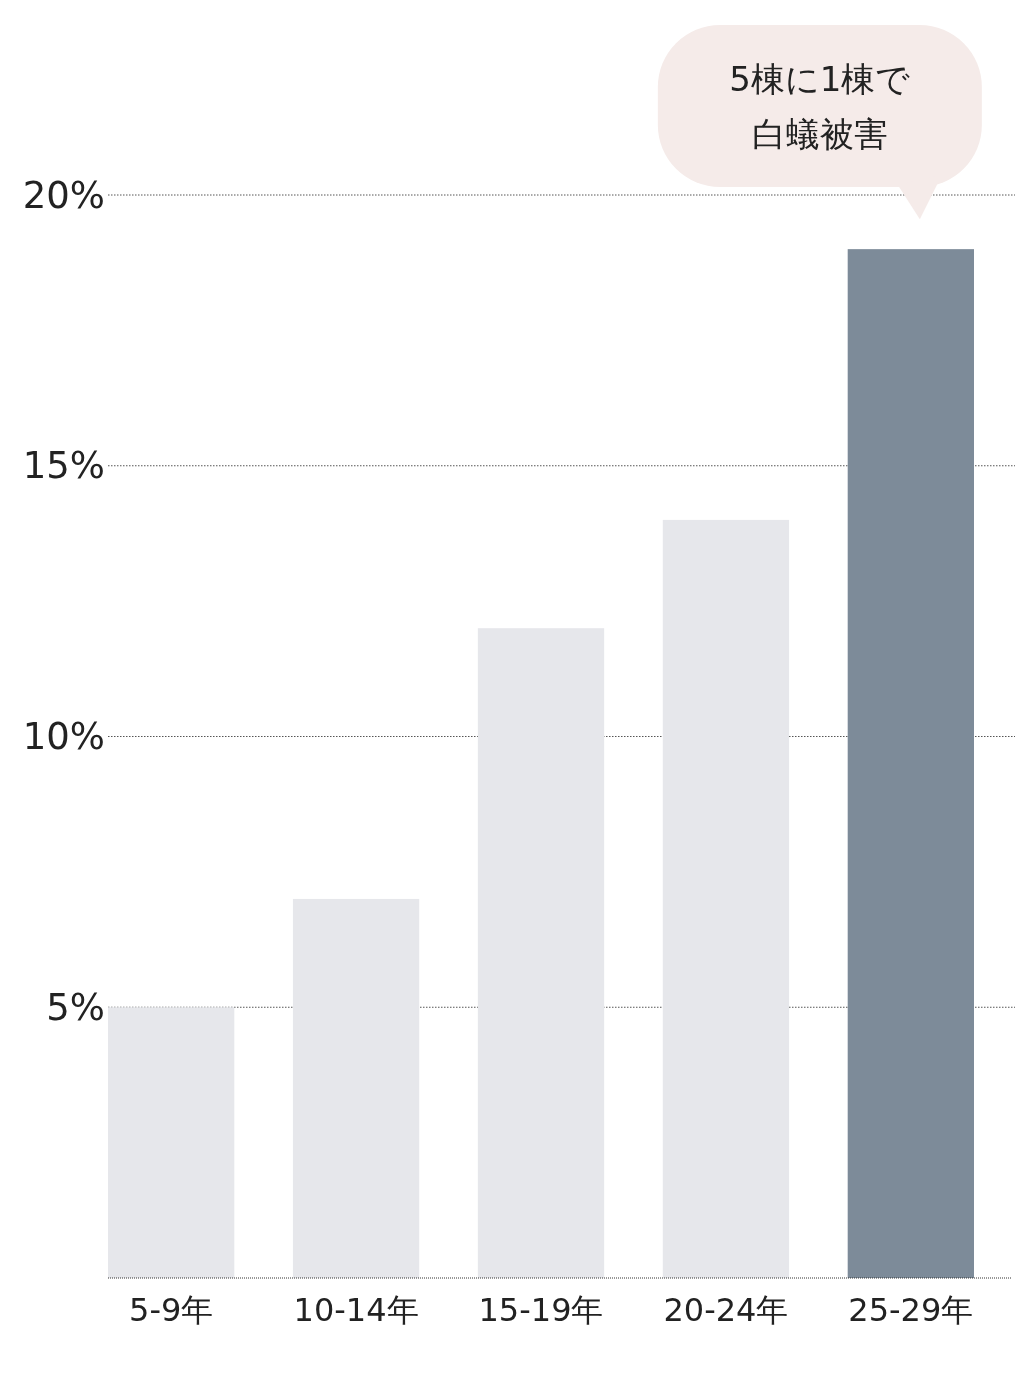 The width and height of the screenshot is (1034, 1387). I want to click on y-tick-label: 10%, so click(63, 736).